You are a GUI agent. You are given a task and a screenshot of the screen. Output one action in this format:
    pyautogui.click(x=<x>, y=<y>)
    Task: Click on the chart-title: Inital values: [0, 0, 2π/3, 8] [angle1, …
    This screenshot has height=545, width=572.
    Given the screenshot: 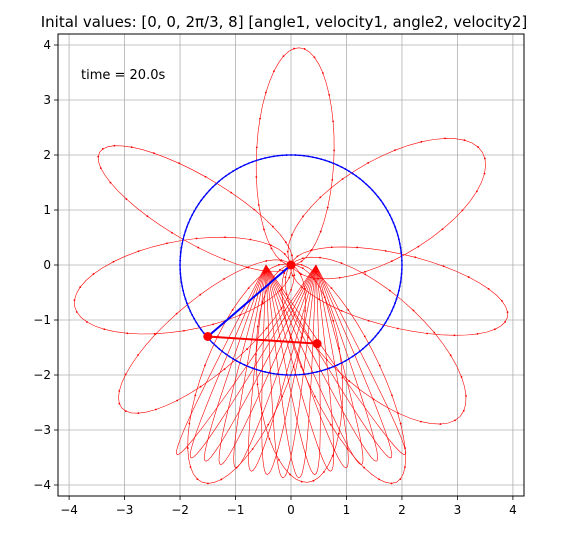 What is the action you would take?
    pyautogui.click(x=284, y=22)
    